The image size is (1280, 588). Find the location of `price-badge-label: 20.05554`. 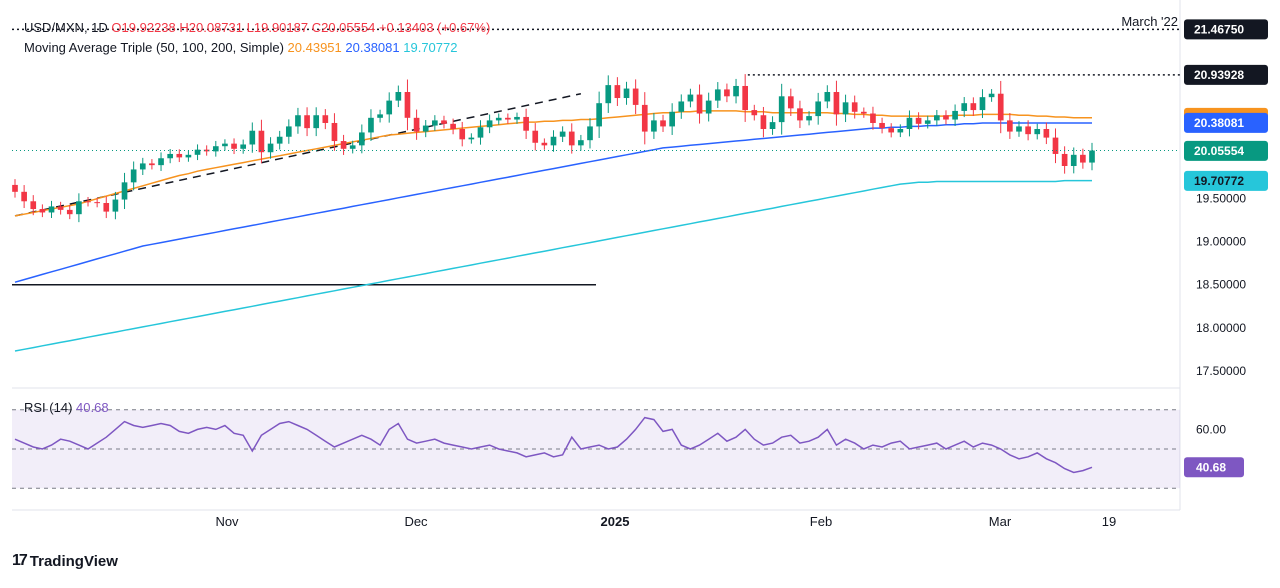

price-badge-label: 20.05554 is located at coordinates (1219, 151).